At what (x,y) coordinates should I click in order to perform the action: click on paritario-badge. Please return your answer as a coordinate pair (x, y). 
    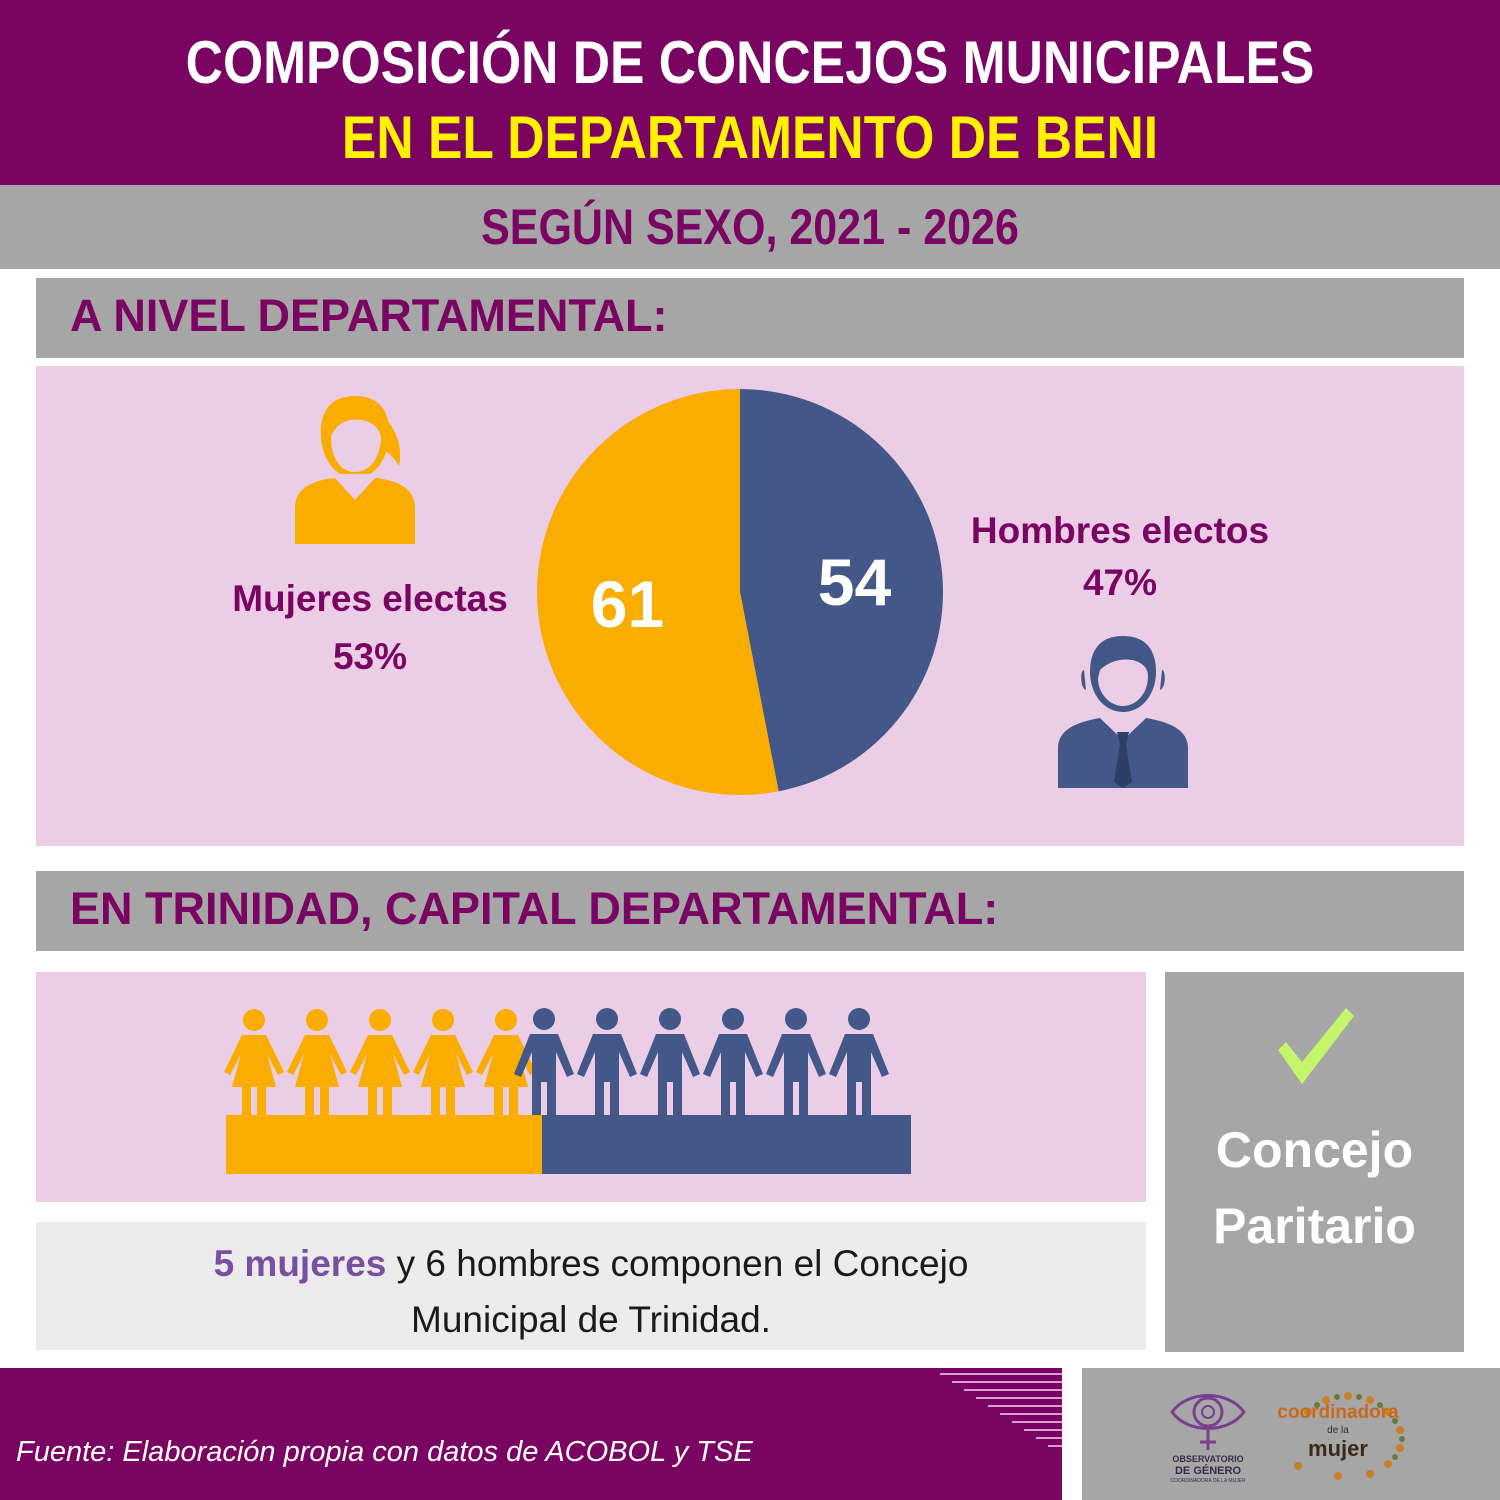
    Looking at the image, I should click on (1314, 1162).